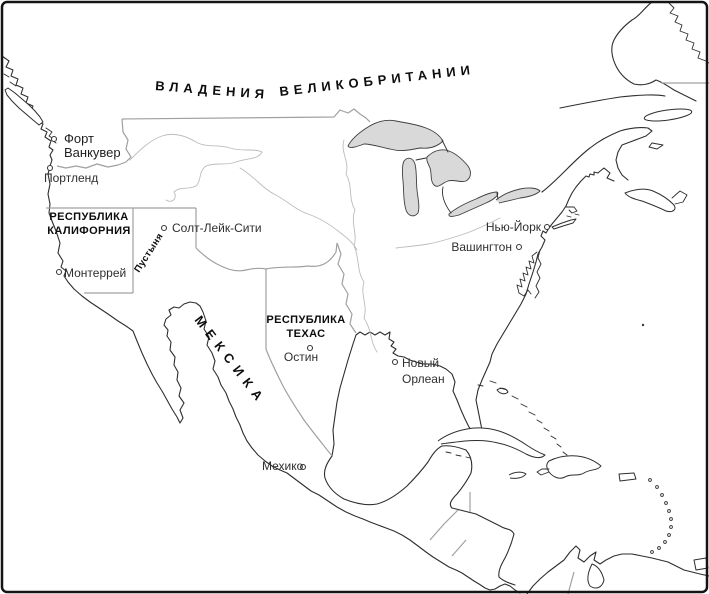 The height and width of the screenshot is (594, 709). What do you see at coordinates (246, 115) in the screenshot?
I see `border-british-possessions` at bounding box center [246, 115].